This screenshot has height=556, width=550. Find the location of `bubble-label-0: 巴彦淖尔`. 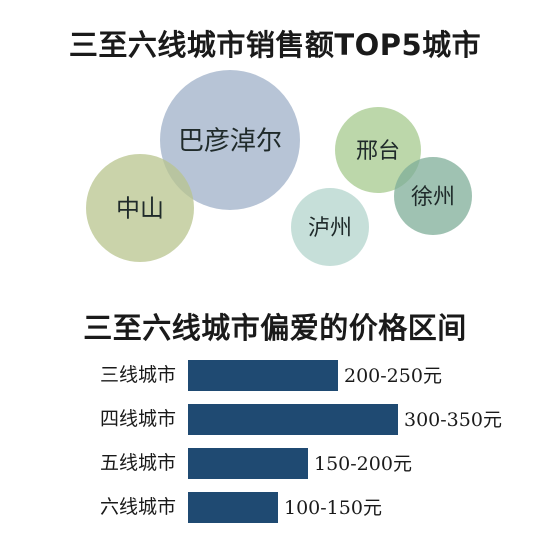

bubble-label-0: 巴彦淖尔 is located at coordinates (230, 141).